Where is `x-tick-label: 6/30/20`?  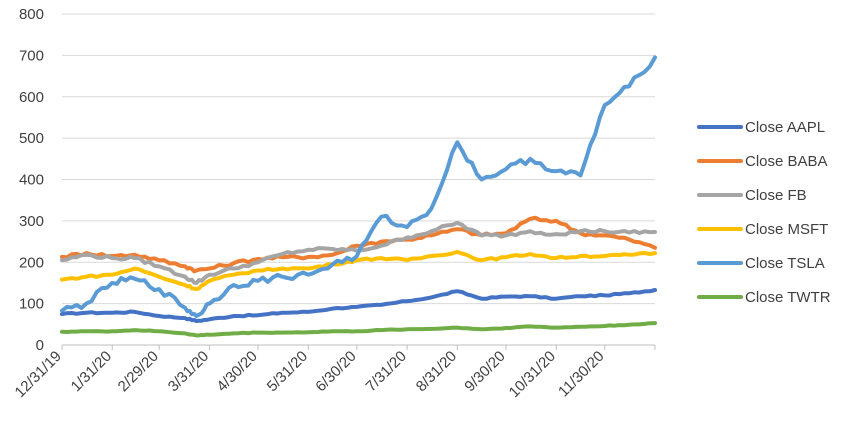 x-tick-label: 6/30/20 is located at coordinates (335, 371).